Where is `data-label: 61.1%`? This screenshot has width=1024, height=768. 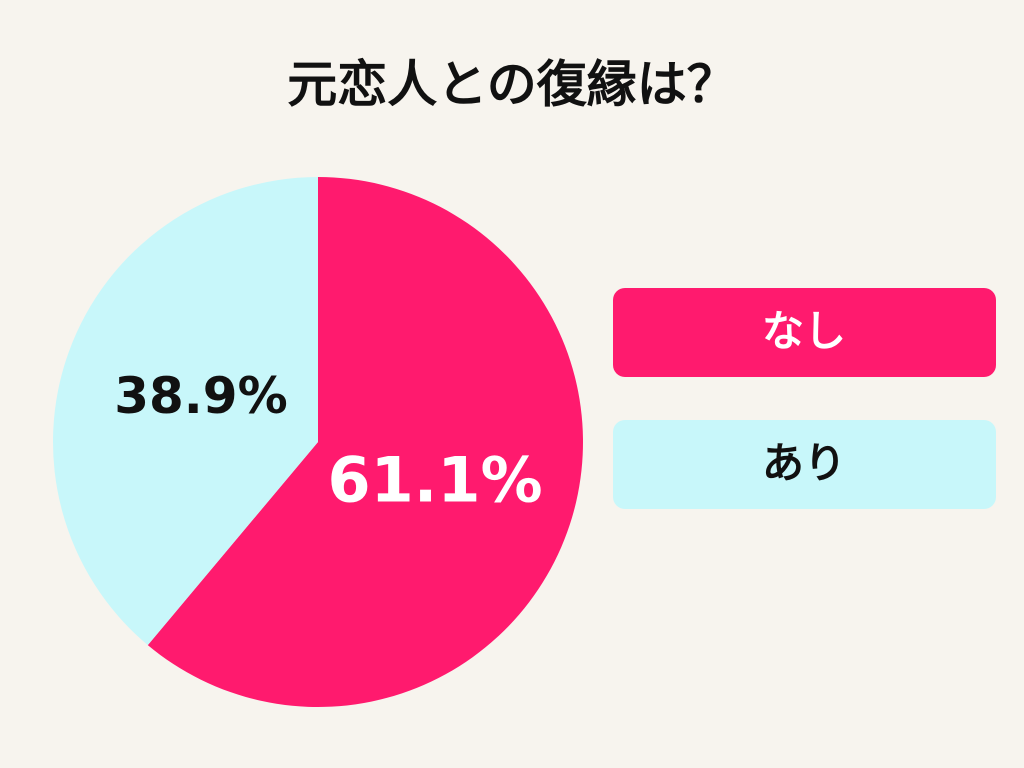 data-label: 61.1% is located at coordinates (435, 480).